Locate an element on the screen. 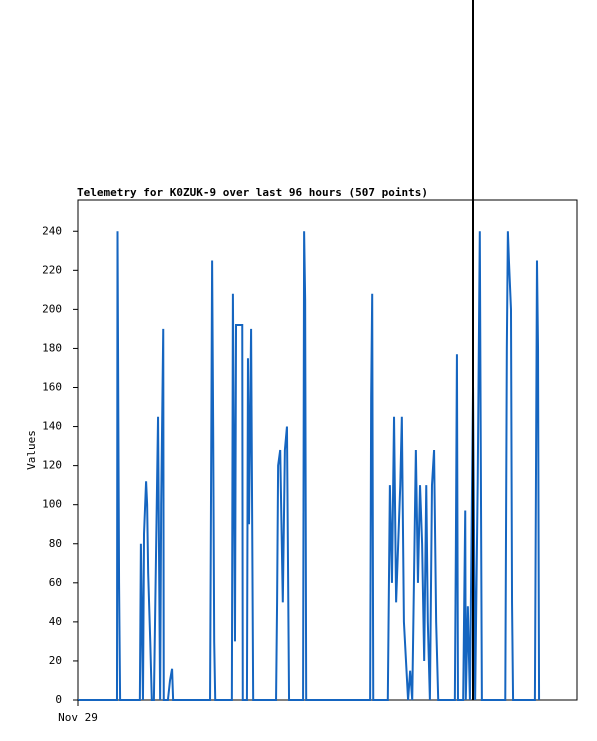 This screenshot has width=597, height=741. y-tick-label: 80 is located at coordinates (55, 543).